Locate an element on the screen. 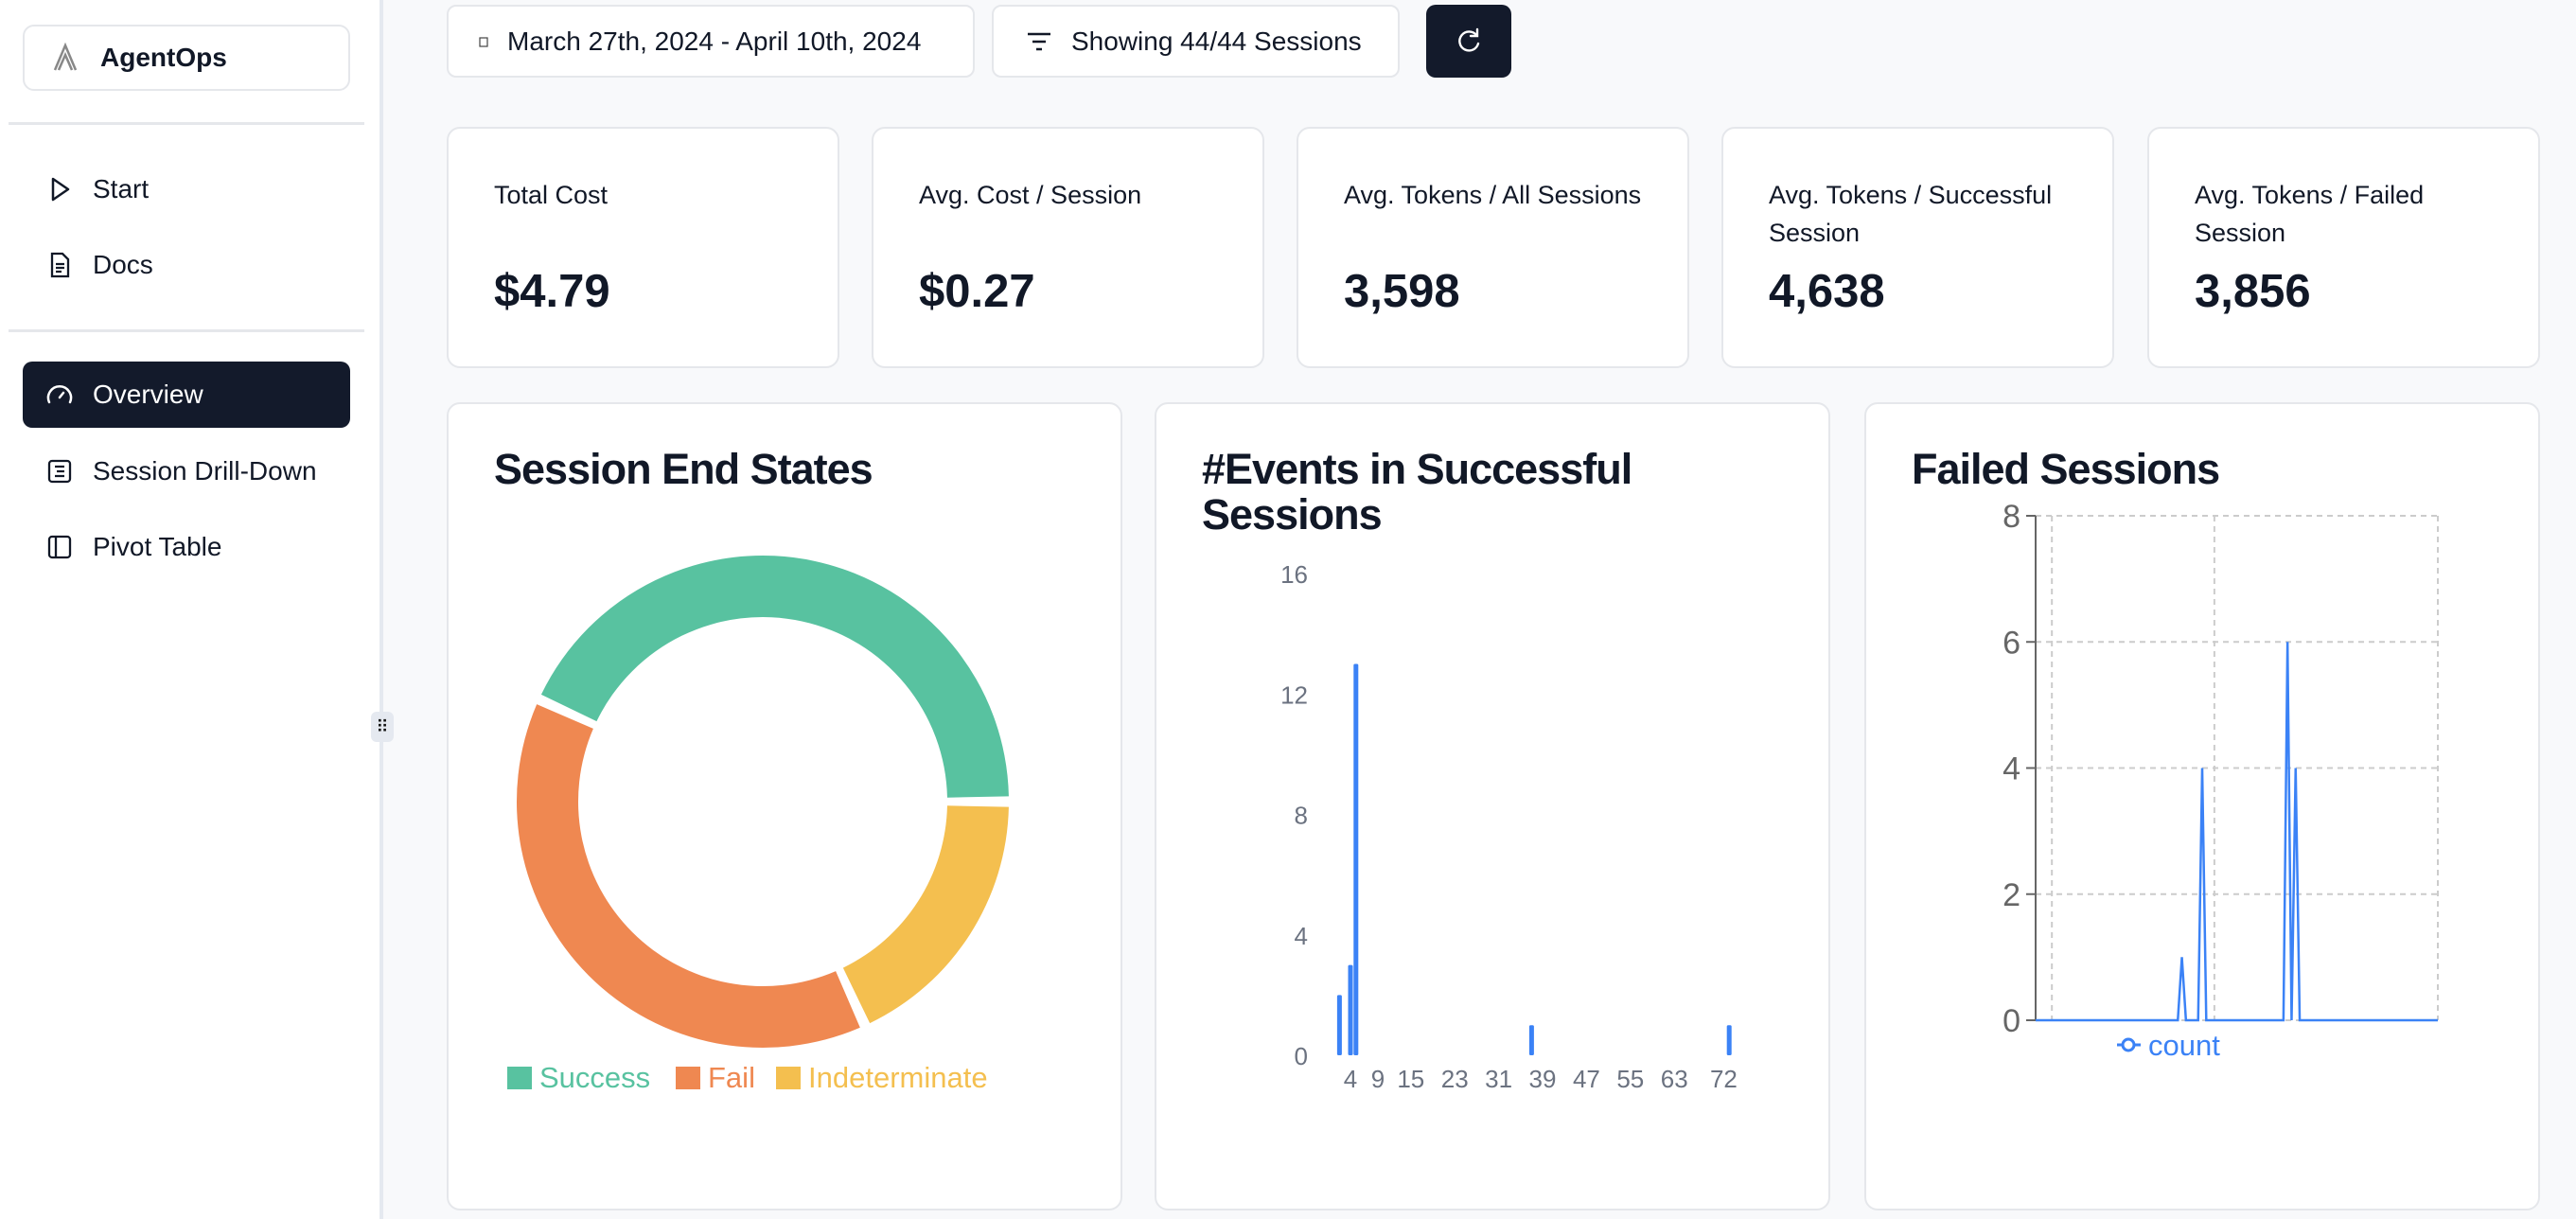 Image resolution: width=2576 pixels, height=1219 pixels. x-tick-label: 4 is located at coordinates (1350, 1079).